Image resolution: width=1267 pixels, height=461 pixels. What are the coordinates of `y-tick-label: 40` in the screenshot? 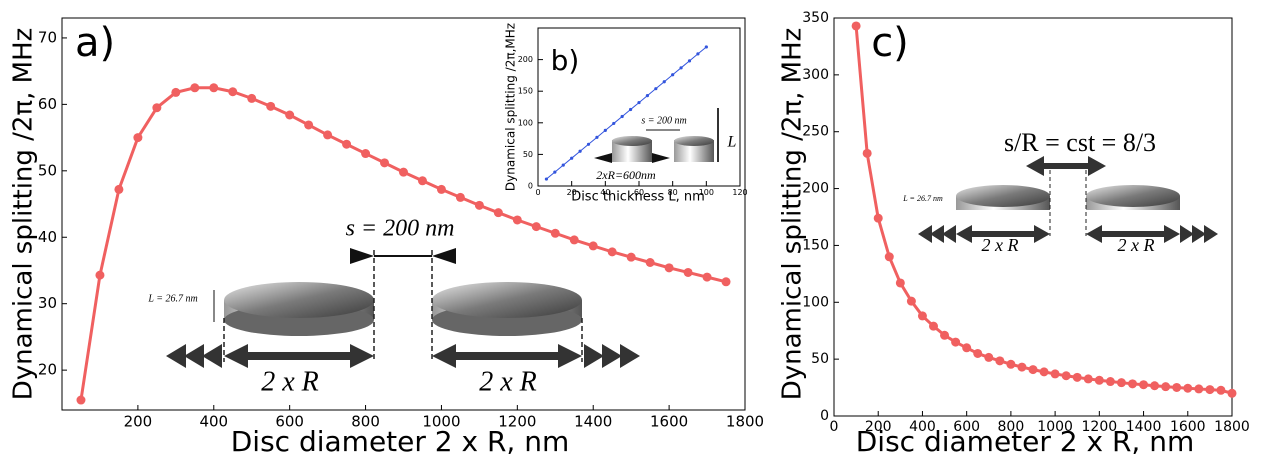 It's located at (47, 237).